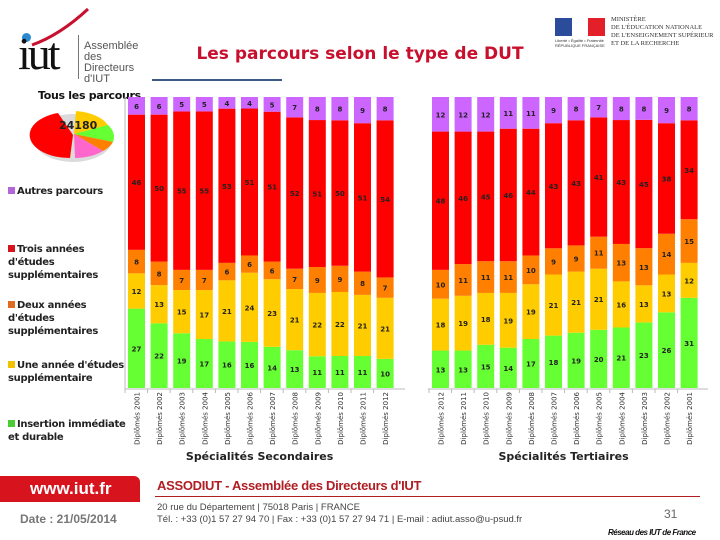  Describe the element at coordinates (68, 519) in the screenshot. I see `date-label: Date : 21/05/2014` at that location.